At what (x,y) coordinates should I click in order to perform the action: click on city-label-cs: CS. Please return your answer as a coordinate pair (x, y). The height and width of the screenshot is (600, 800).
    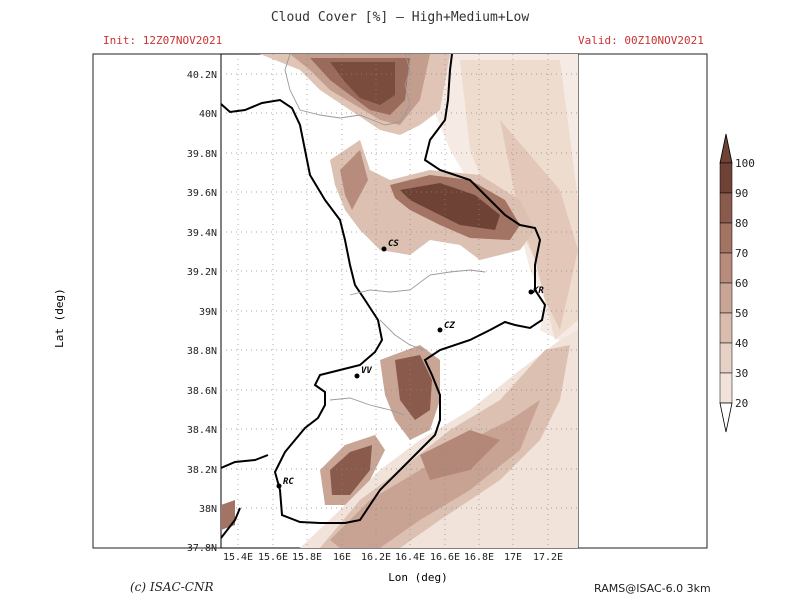
    Looking at the image, I should click on (393, 244).